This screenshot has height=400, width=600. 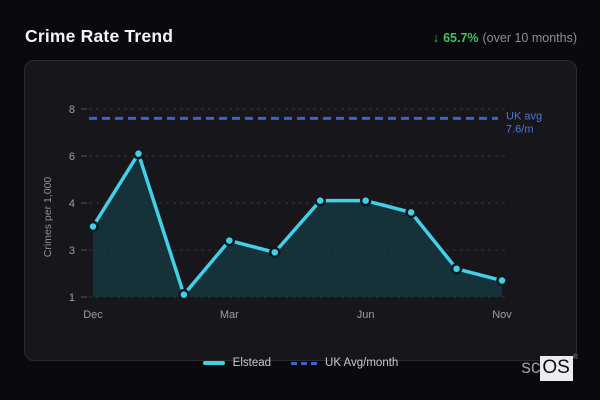 What do you see at coordinates (72, 110) in the screenshot?
I see `y-tick-label: 8` at bounding box center [72, 110].